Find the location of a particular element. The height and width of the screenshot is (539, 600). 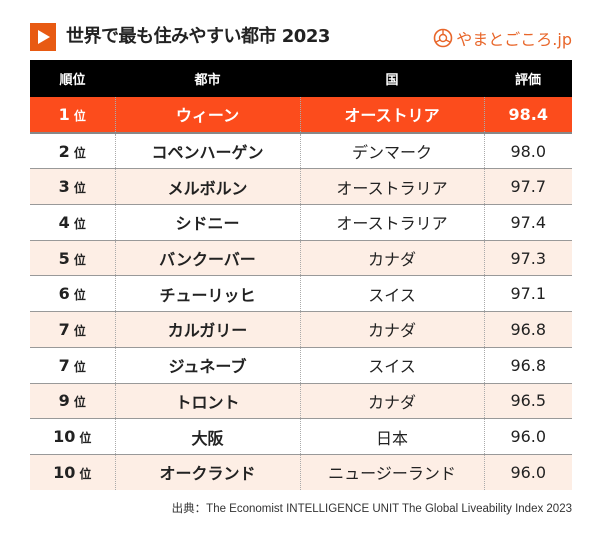

rank-number: 3 is located at coordinates (64, 187).